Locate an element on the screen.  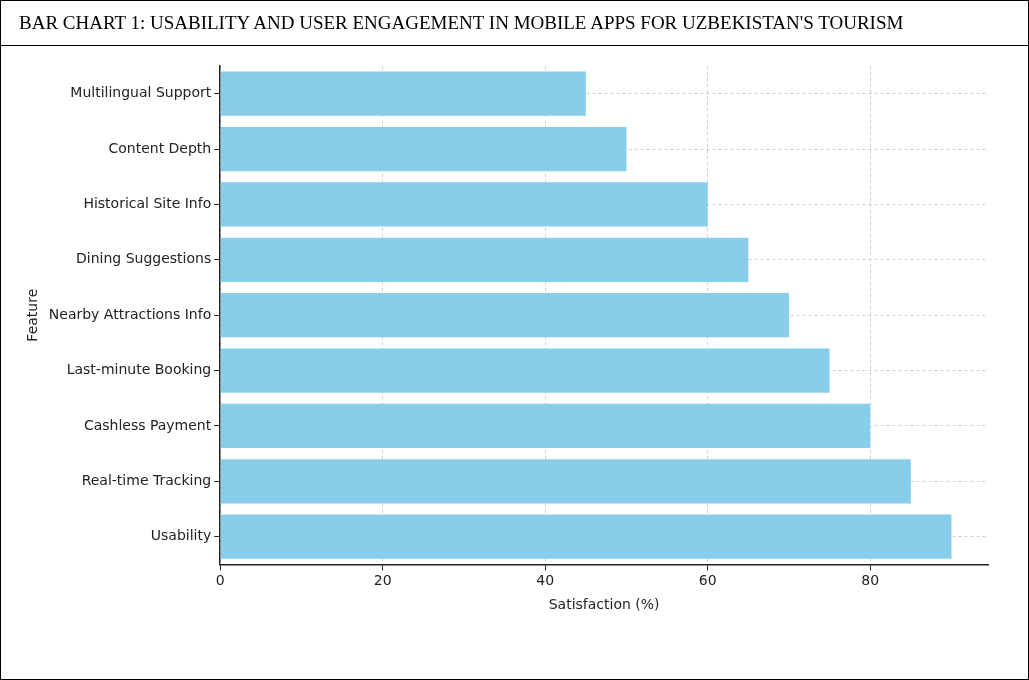
y-tick-label: Cashless Payment is located at coordinates (147, 424).